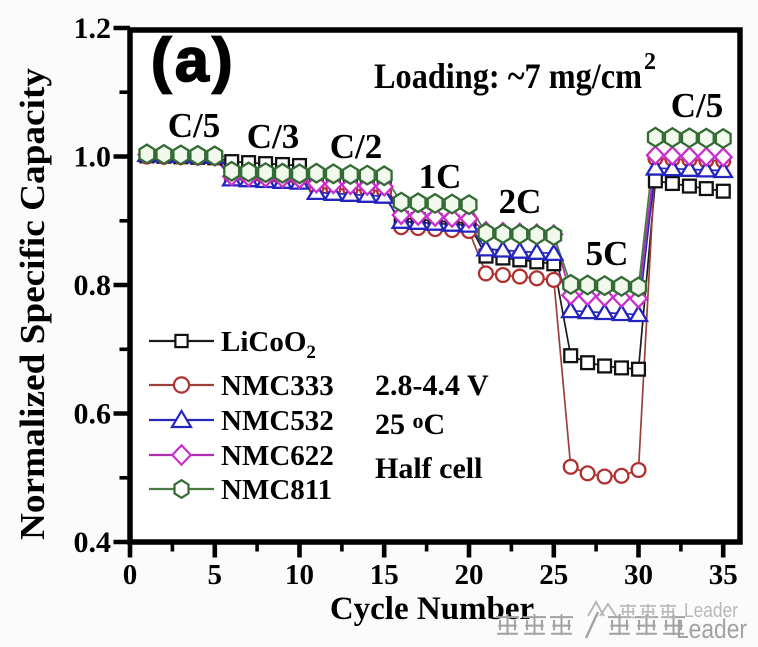 The image size is (758, 647). I want to click on svg-text: 25 oC, so click(410, 424).